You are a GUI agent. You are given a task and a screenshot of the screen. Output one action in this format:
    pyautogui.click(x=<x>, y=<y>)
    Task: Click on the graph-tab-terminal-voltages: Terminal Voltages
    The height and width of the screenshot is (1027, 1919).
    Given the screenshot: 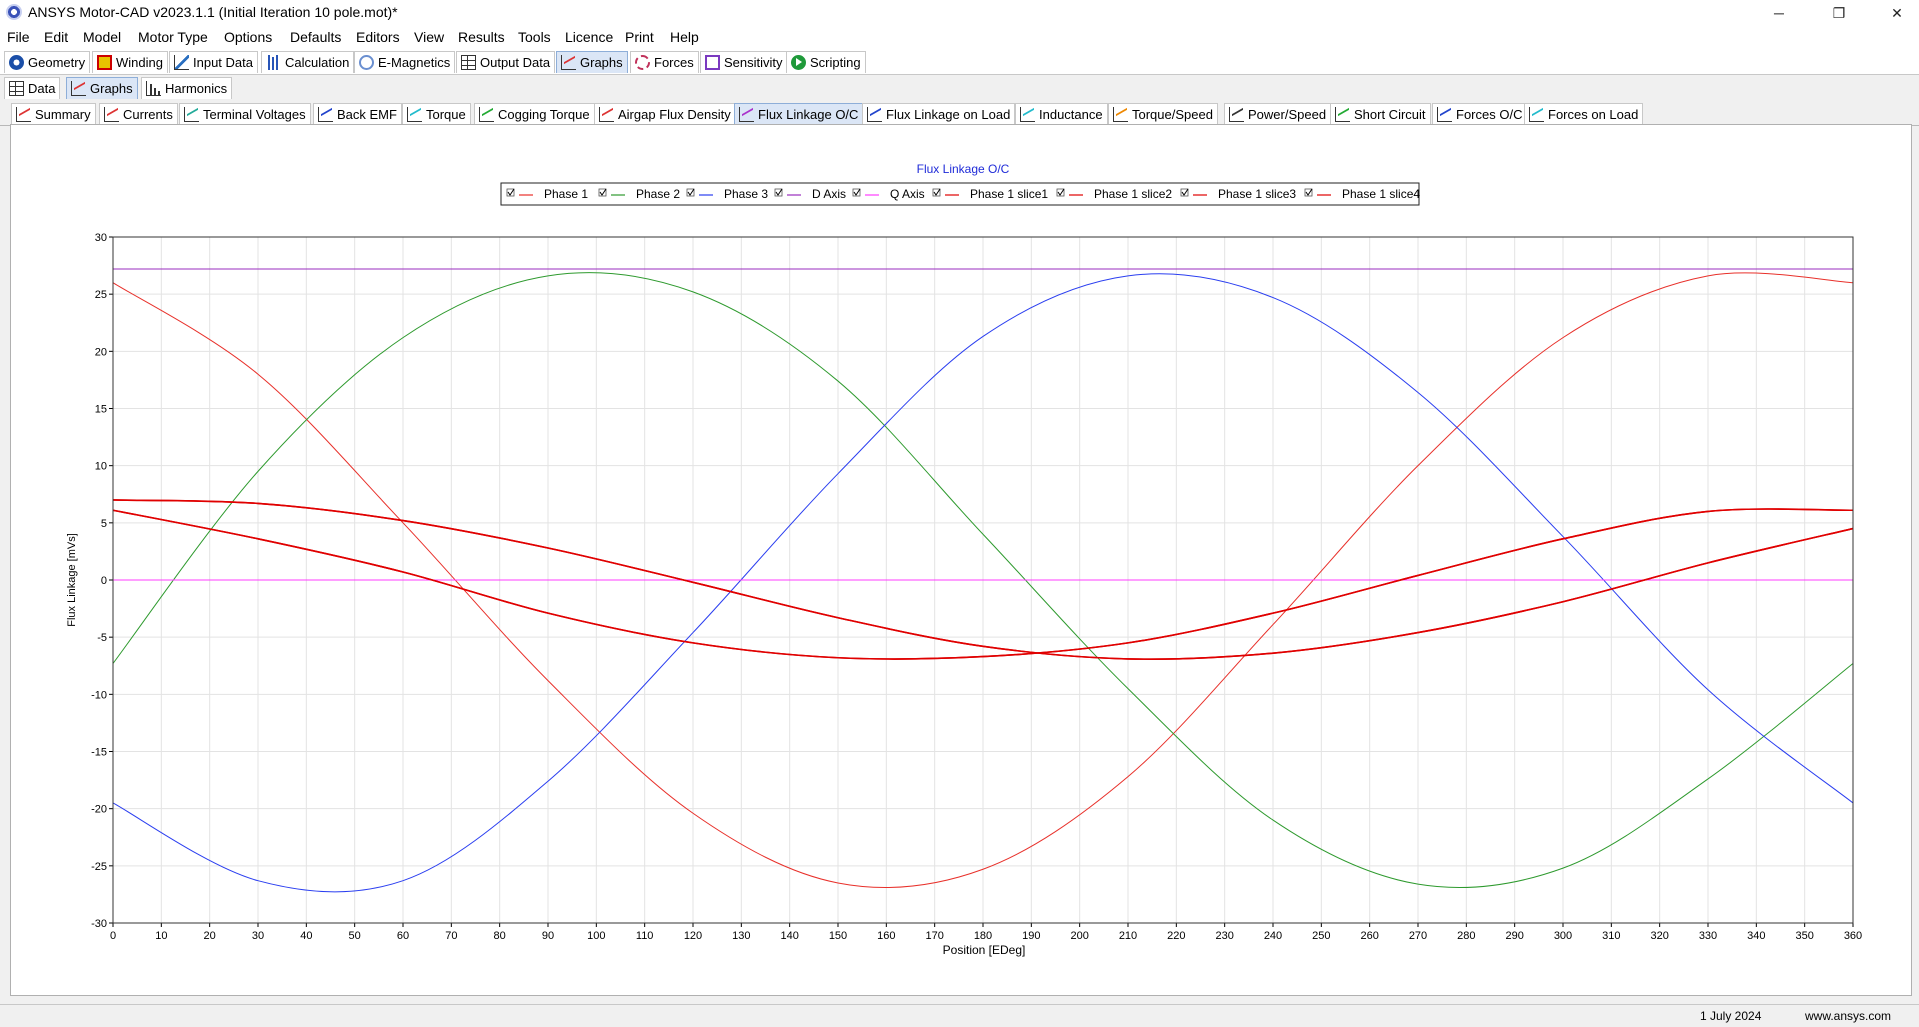 What is the action you would take?
    pyautogui.click(x=245, y=114)
    